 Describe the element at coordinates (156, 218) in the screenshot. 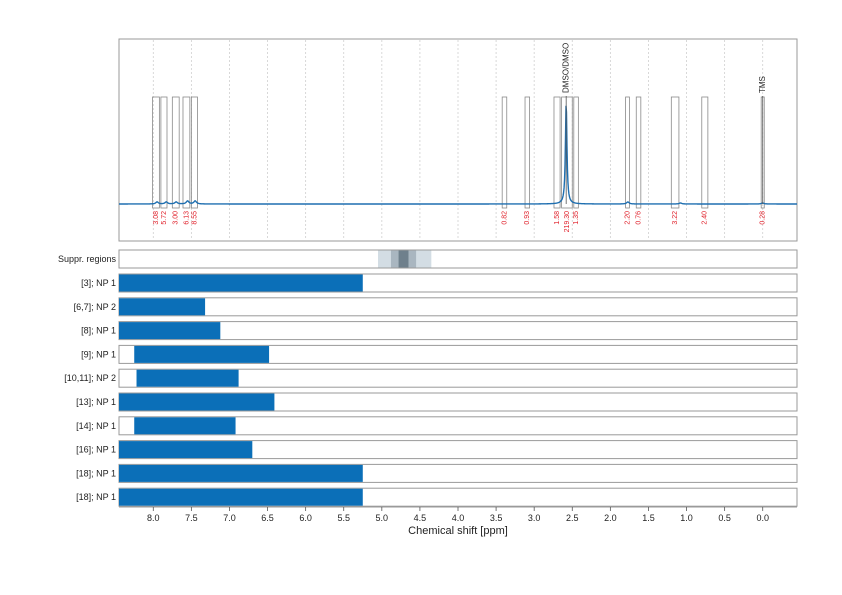

I see `integral-label: 3.08` at that location.